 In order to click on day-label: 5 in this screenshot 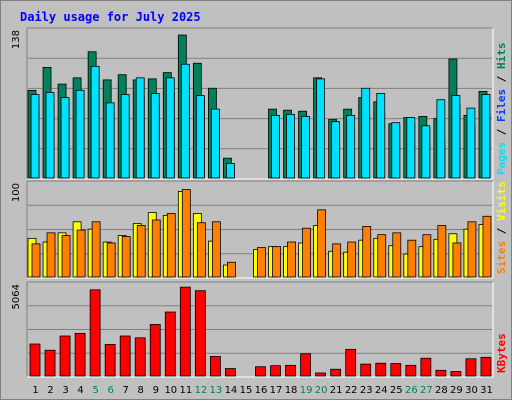, I will do `click(95, 390)`.